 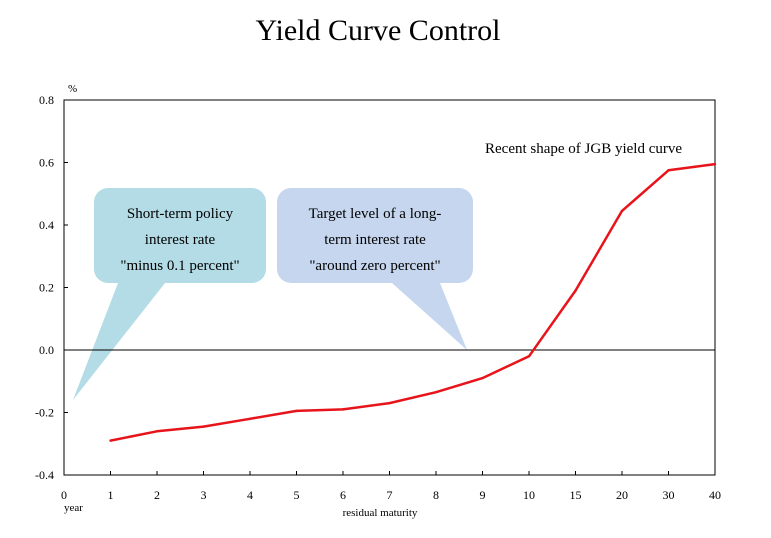 What do you see at coordinates (390, 495) in the screenshot?
I see `x-tick-label: 7` at bounding box center [390, 495].